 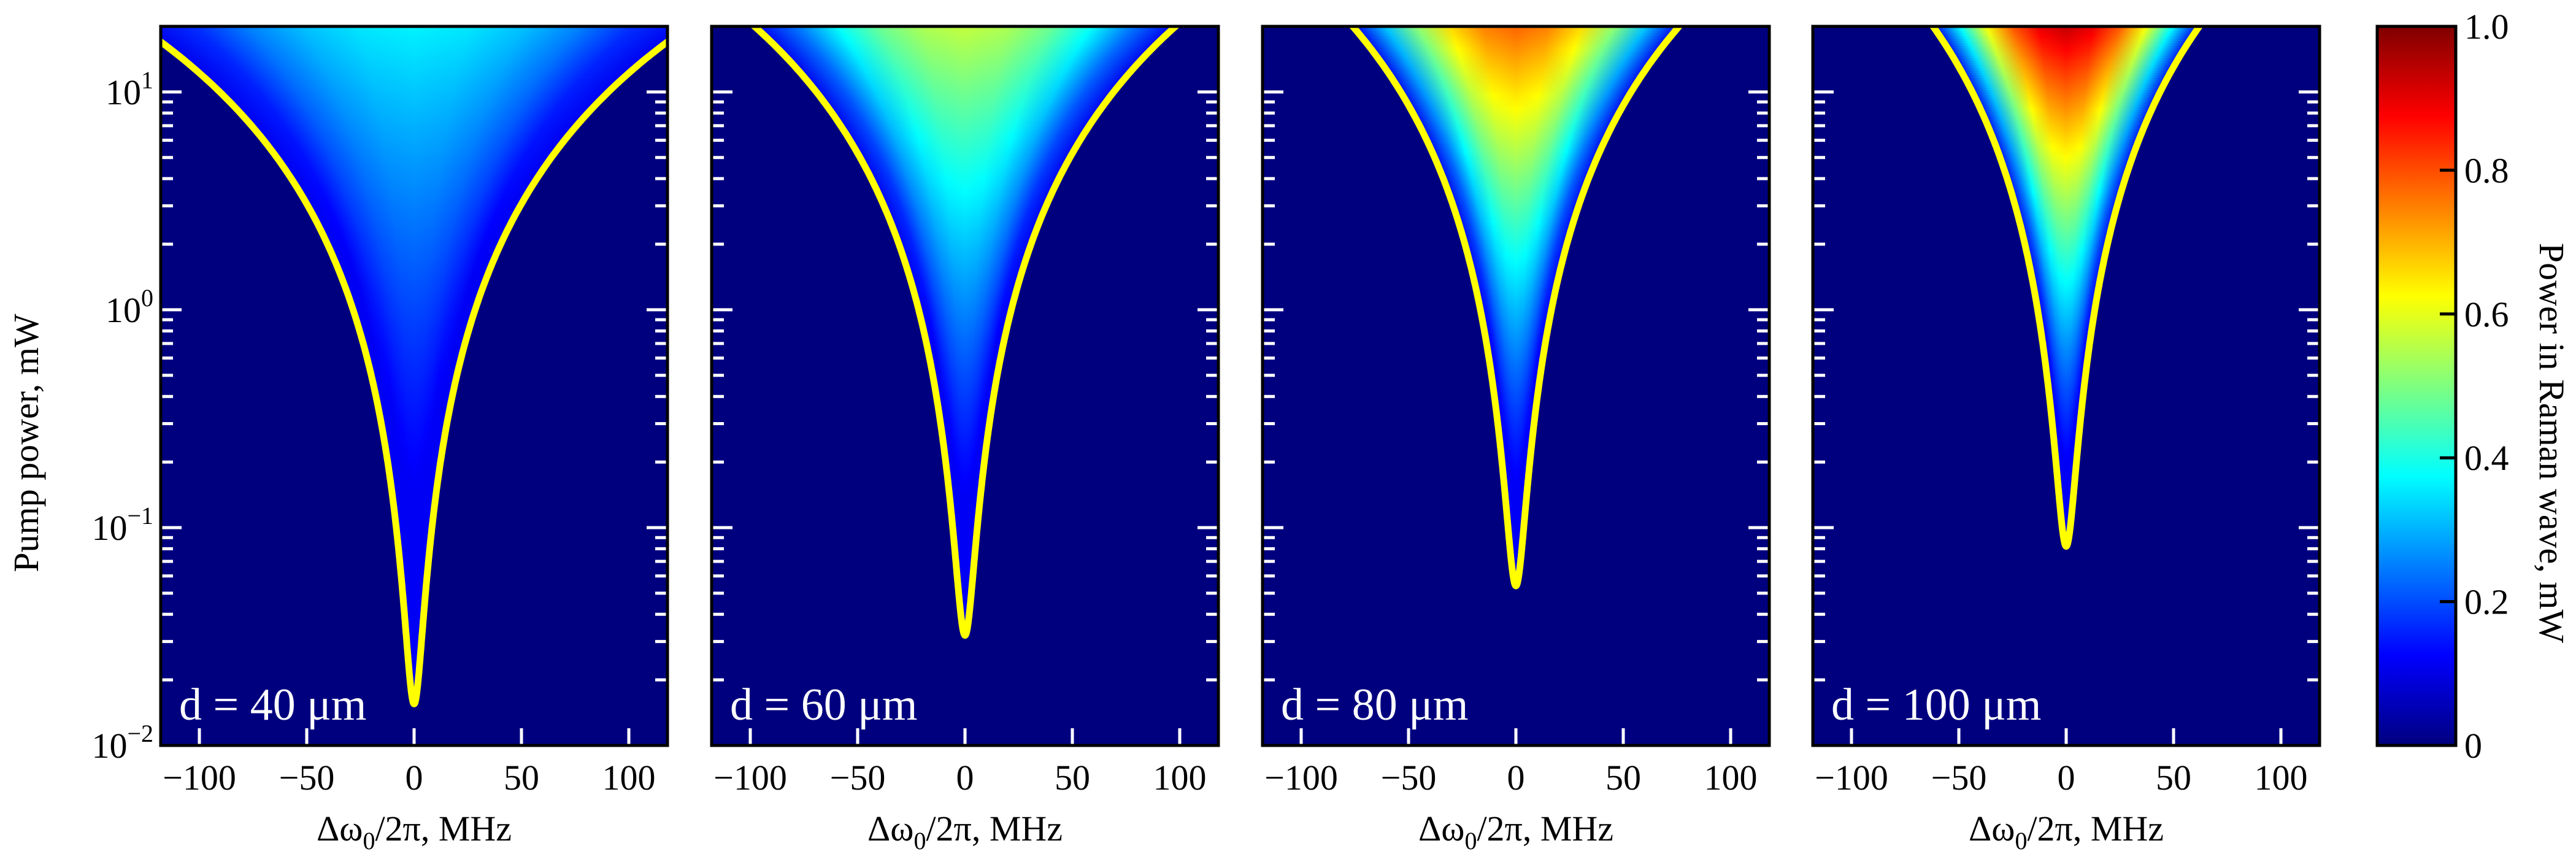 What do you see at coordinates (2487, 27) in the screenshot?
I see `colorbar-tick-label: 1.0` at bounding box center [2487, 27].